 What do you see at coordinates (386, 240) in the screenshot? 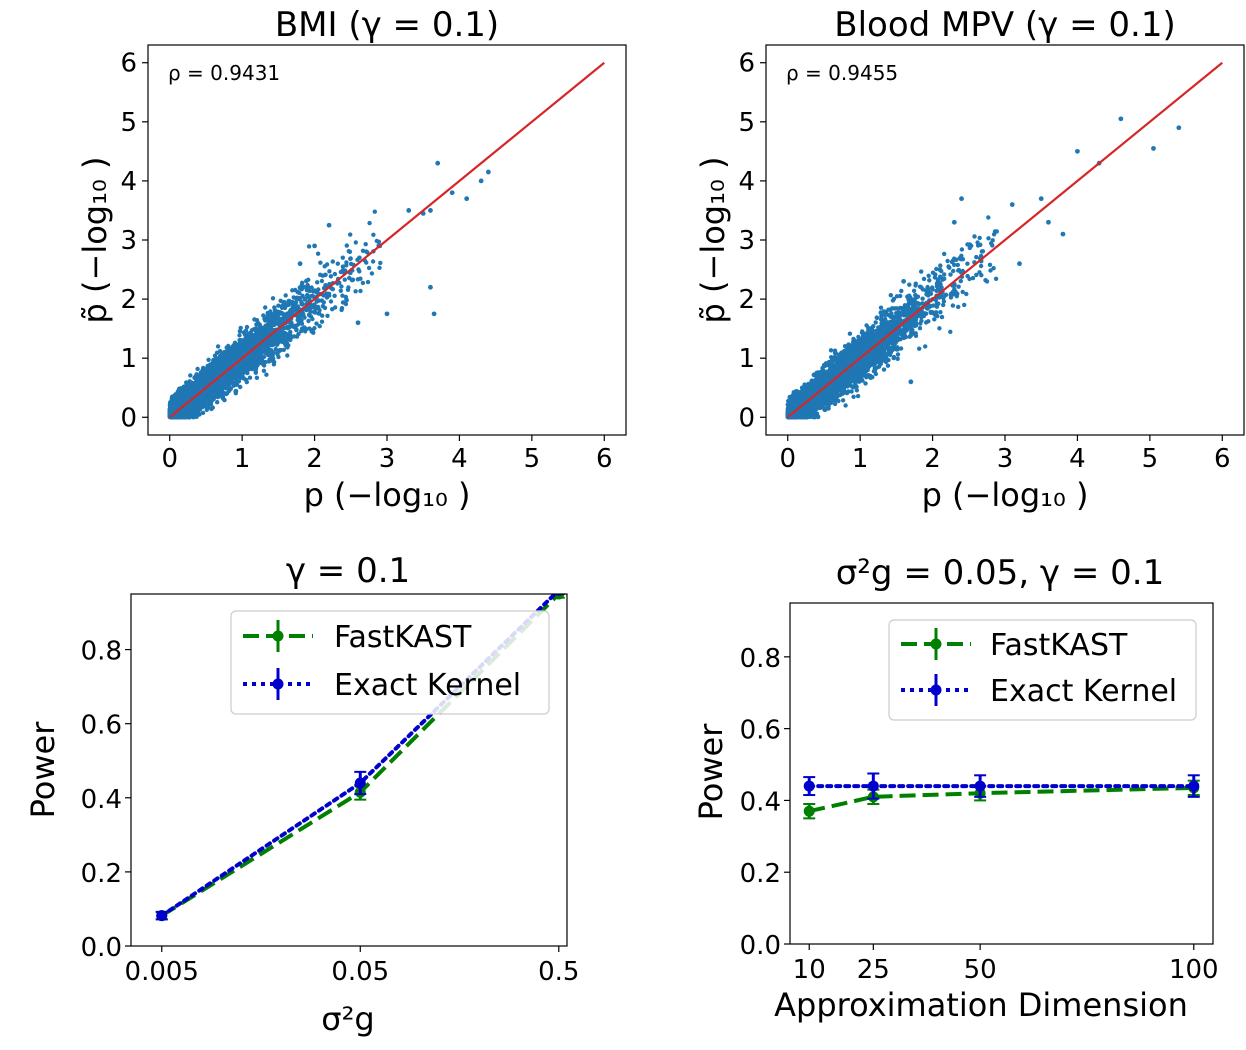
I see `plot-area` at bounding box center [386, 240].